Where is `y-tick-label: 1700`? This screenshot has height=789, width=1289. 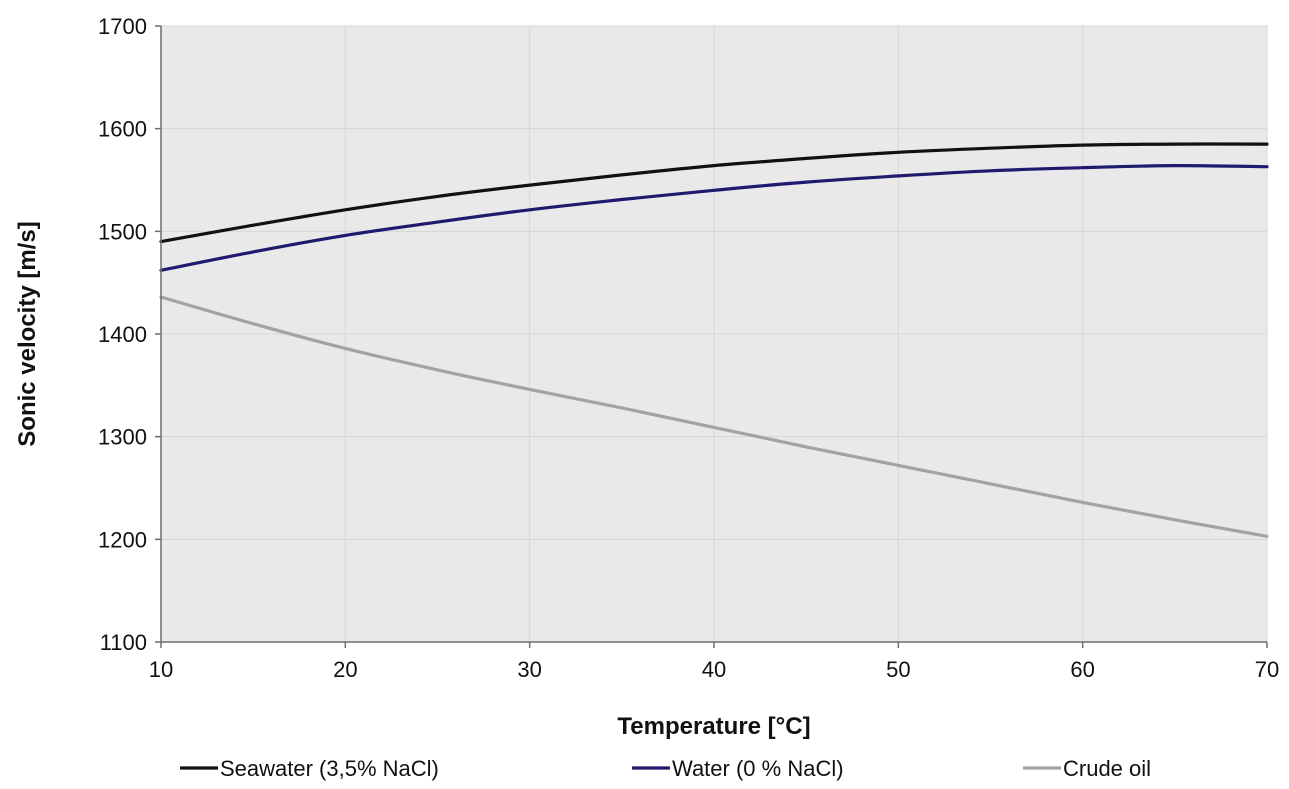 y-tick-label: 1700 is located at coordinates (122, 26).